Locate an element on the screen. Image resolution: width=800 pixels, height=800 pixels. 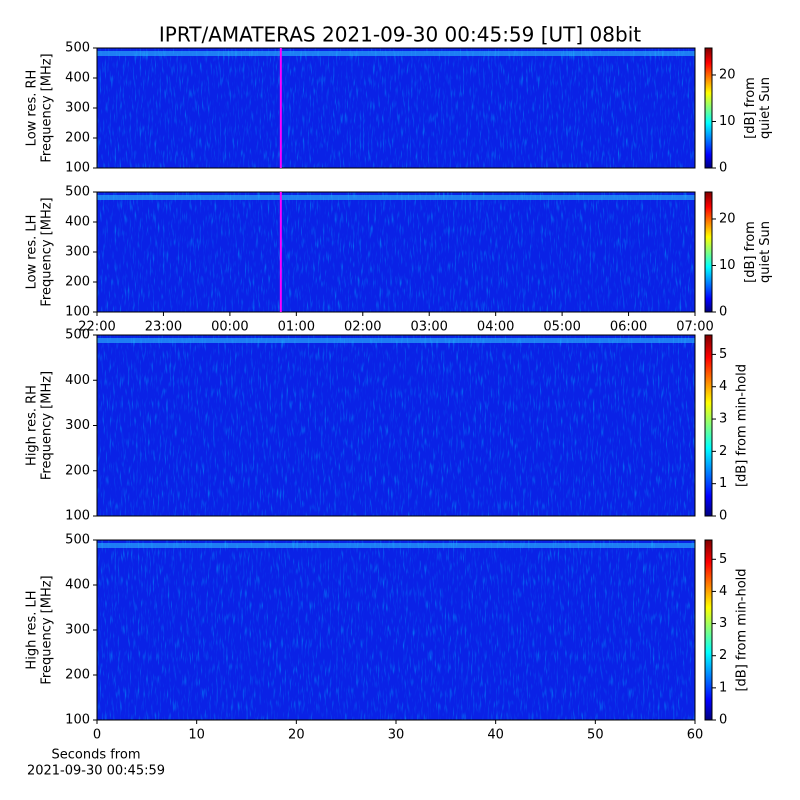
x-tick-label: 20 is located at coordinates (296, 735).